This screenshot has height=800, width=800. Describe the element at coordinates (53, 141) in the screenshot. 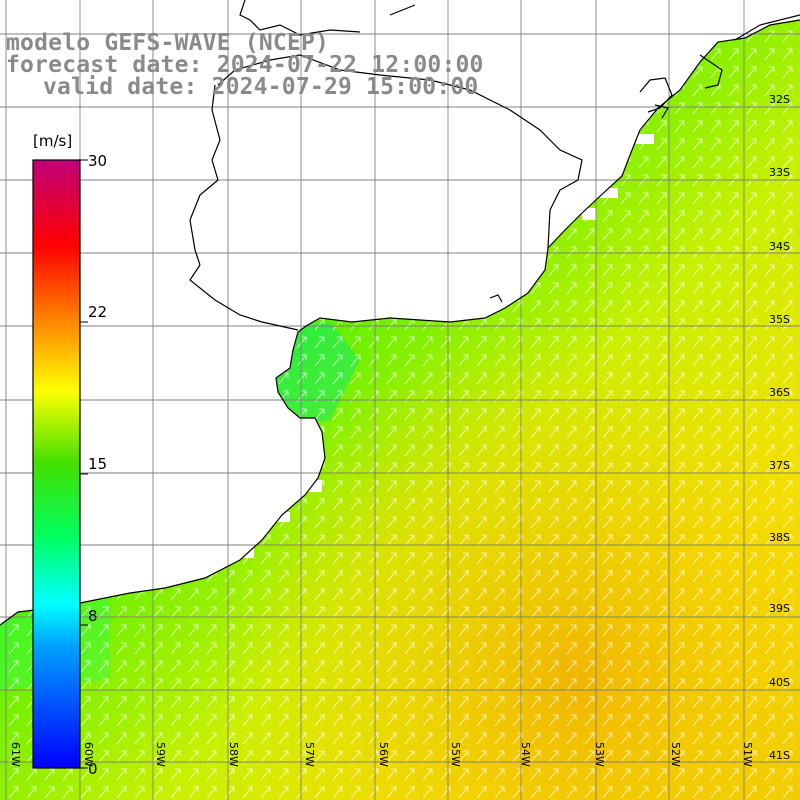

I see `colorbar-unit: [m/s]` at that location.